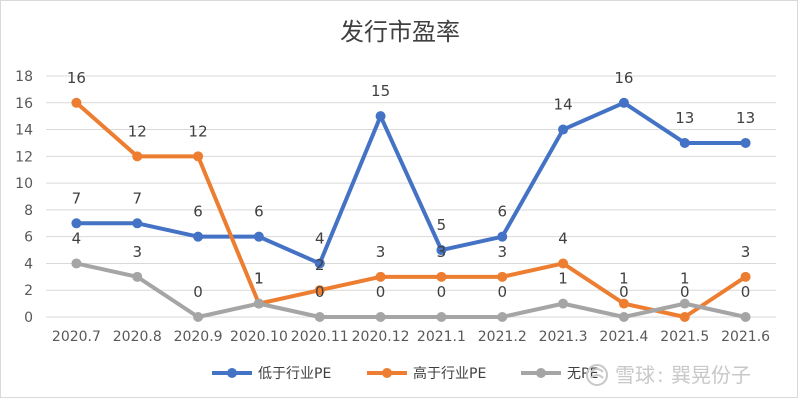 The image size is (800, 400). What do you see at coordinates (24, 77) in the screenshot?
I see `y-tick-label: 18` at bounding box center [24, 77].